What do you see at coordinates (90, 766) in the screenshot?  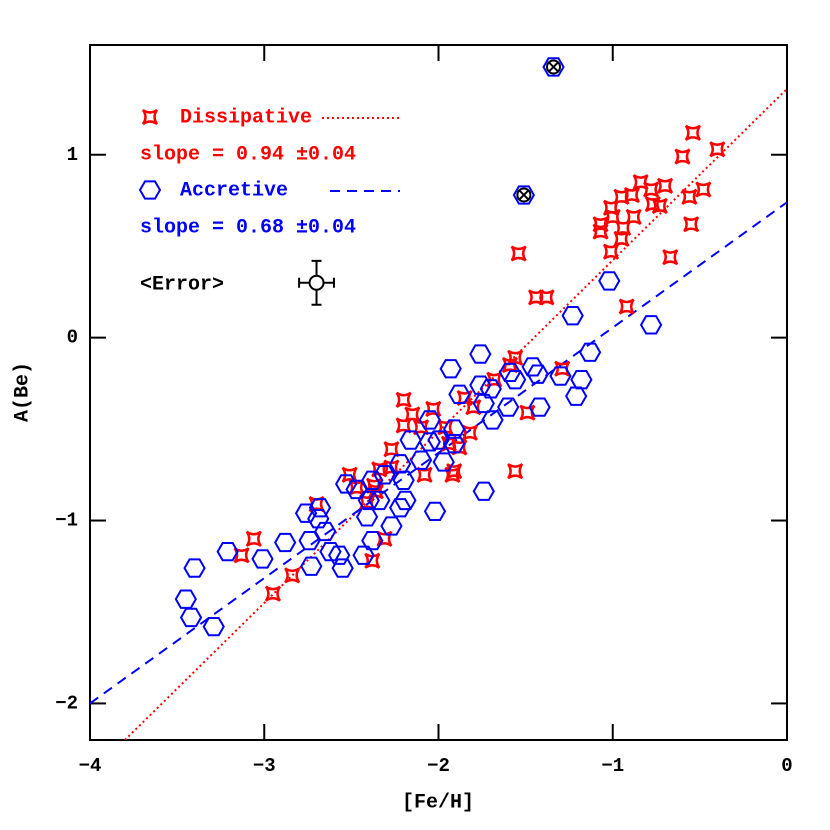 I see `x-tick-label: −4` at bounding box center [90, 766].